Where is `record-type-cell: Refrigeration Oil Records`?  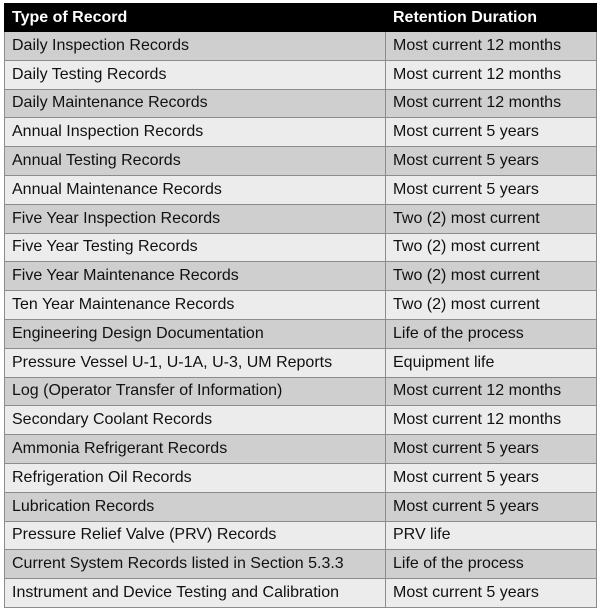
record-type-cell: Refrigeration Oil Records is located at coordinates (195, 477).